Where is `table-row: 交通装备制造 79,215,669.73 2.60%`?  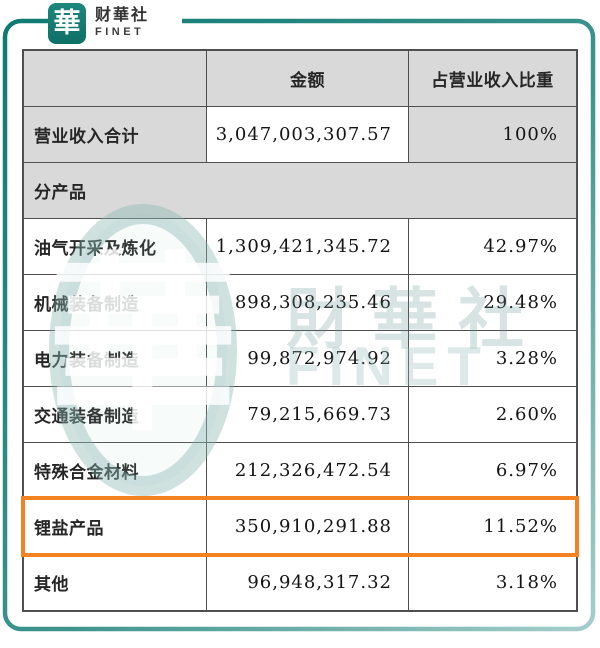 table-row: 交通装备制造 79,215,669.73 2.60% is located at coordinates (300, 414).